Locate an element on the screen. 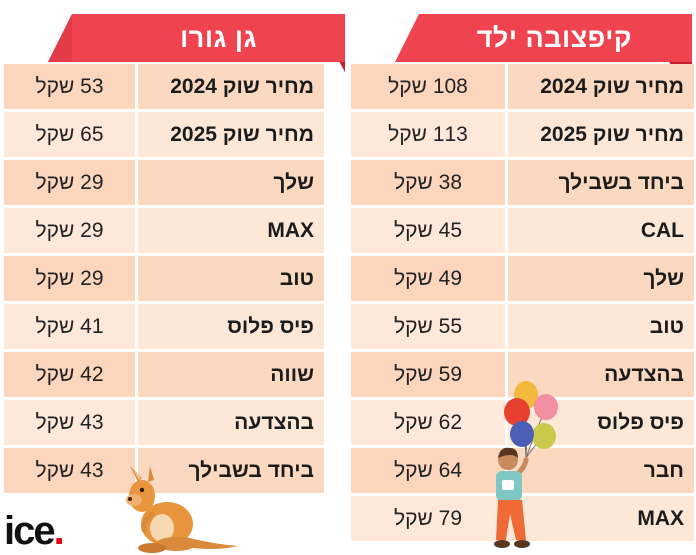  row-price: 64 שקל is located at coordinates (428, 470).